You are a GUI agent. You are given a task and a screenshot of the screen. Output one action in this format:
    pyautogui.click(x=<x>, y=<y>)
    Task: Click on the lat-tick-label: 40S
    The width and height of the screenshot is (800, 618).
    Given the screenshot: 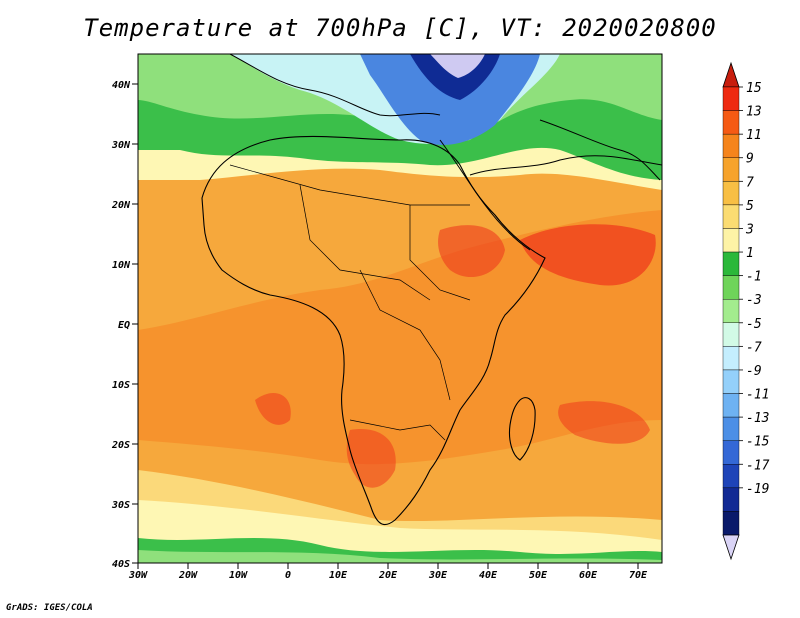 What is the action you would take?
    pyautogui.click(x=121, y=564)
    